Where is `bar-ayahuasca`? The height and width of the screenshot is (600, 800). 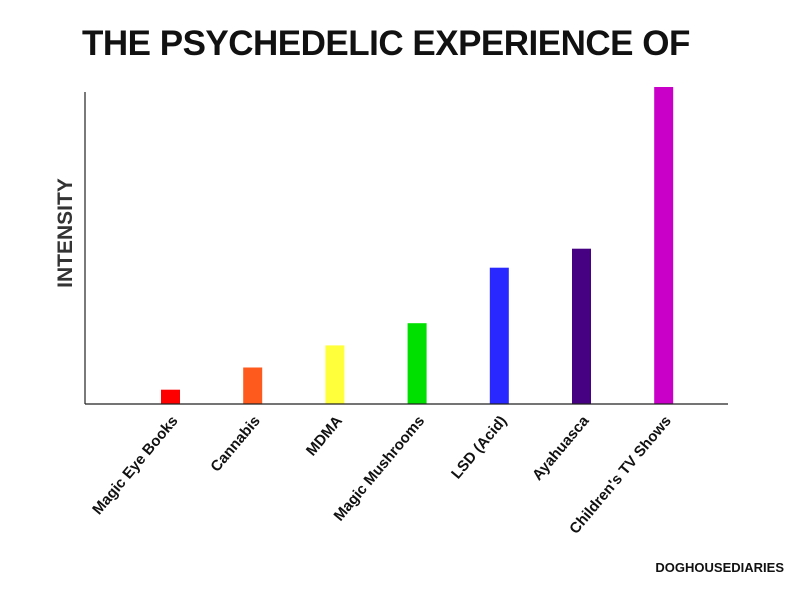 bar-ayahuasca is located at coordinates (581, 326).